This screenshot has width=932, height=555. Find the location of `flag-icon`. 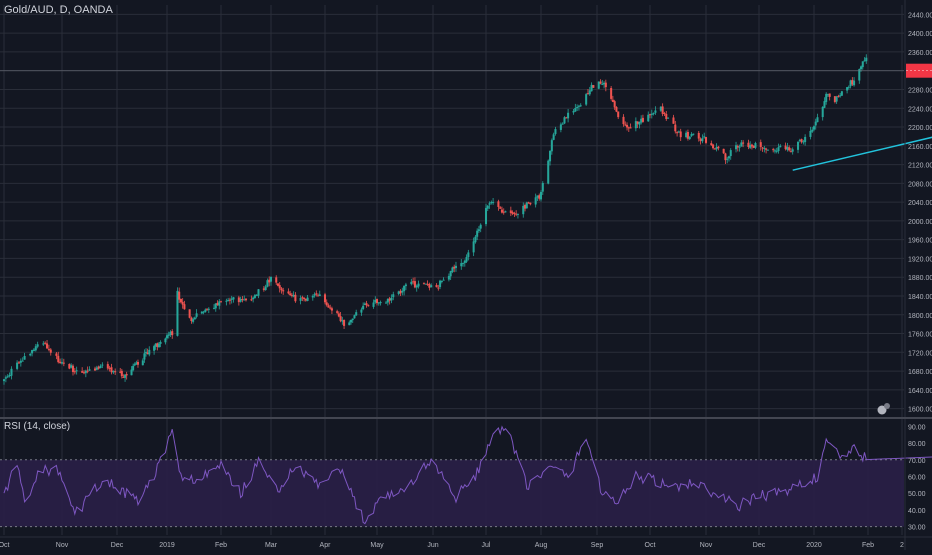

flag-icon is located at coordinates (882, 410).